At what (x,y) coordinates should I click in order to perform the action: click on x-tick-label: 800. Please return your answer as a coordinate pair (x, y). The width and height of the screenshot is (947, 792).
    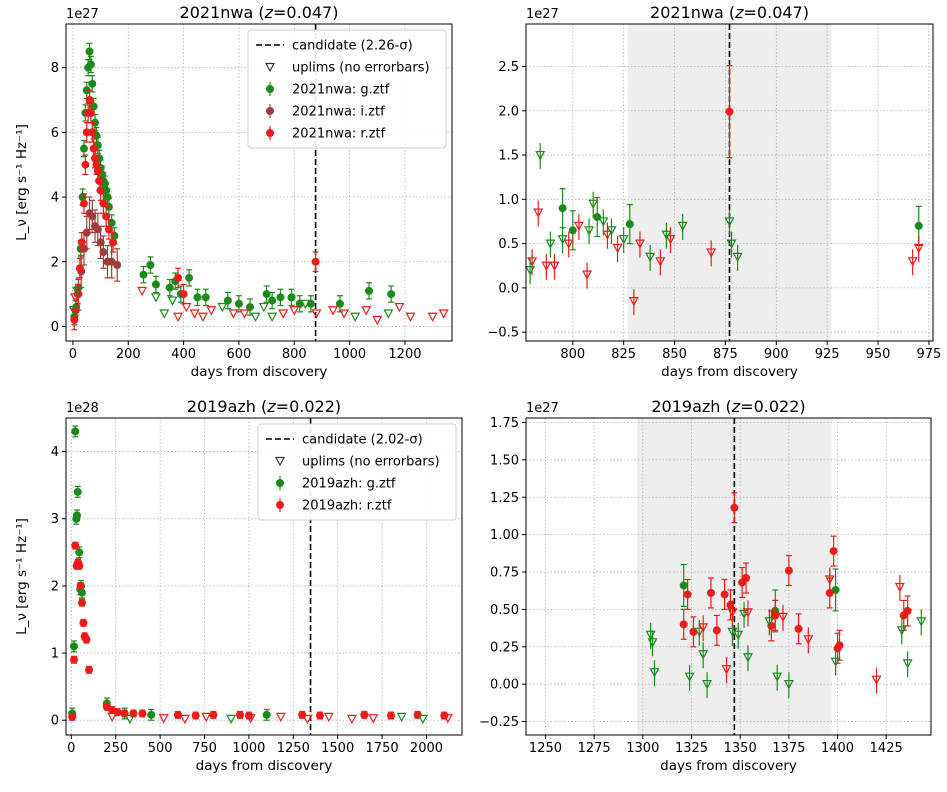
    Looking at the image, I should click on (572, 354).